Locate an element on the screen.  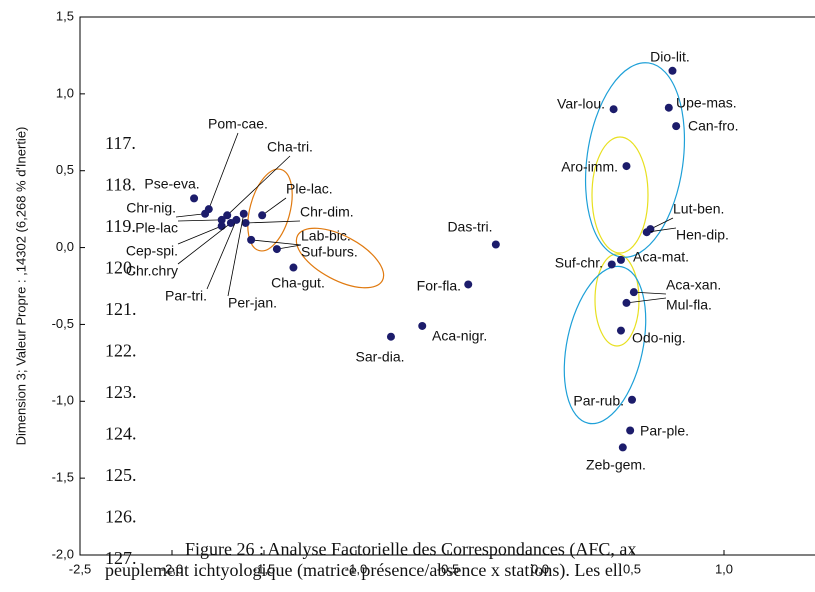
line-number: 124. is located at coordinates (121, 434).